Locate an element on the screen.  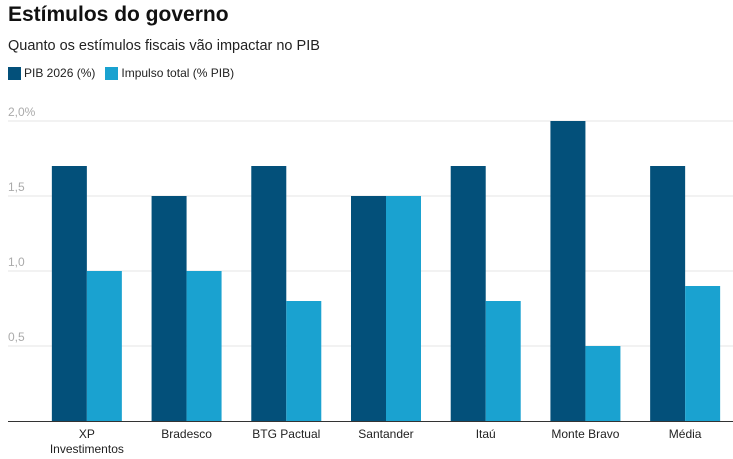
x-tick-label: Santander is located at coordinates (385, 434).